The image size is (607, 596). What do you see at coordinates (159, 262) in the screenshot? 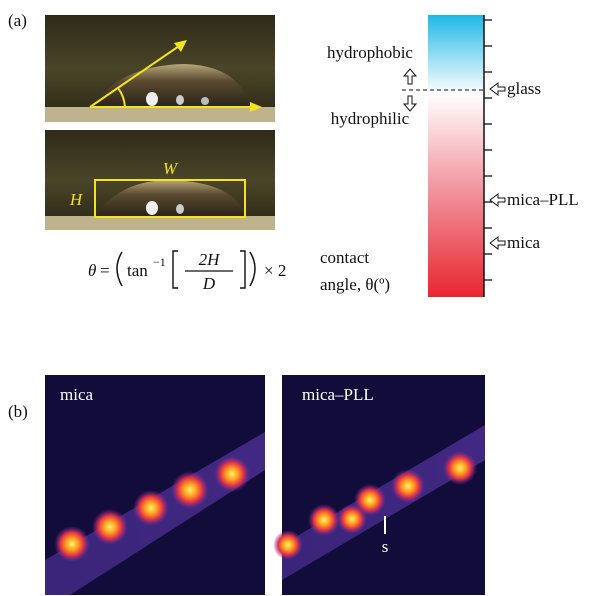
I see `exponent: −1` at bounding box center [159, 262].